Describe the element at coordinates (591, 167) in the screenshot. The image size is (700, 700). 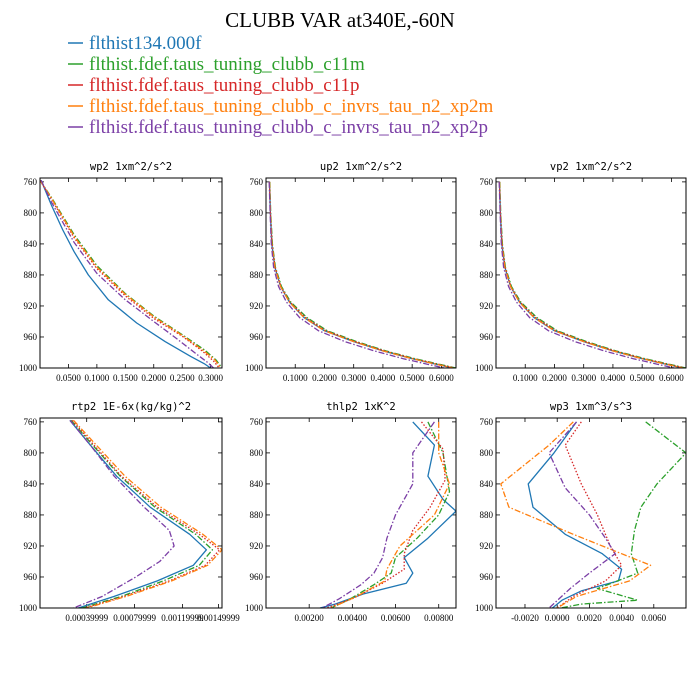
I see `panel-title: vp2 1xm^2/s^2` at that location.